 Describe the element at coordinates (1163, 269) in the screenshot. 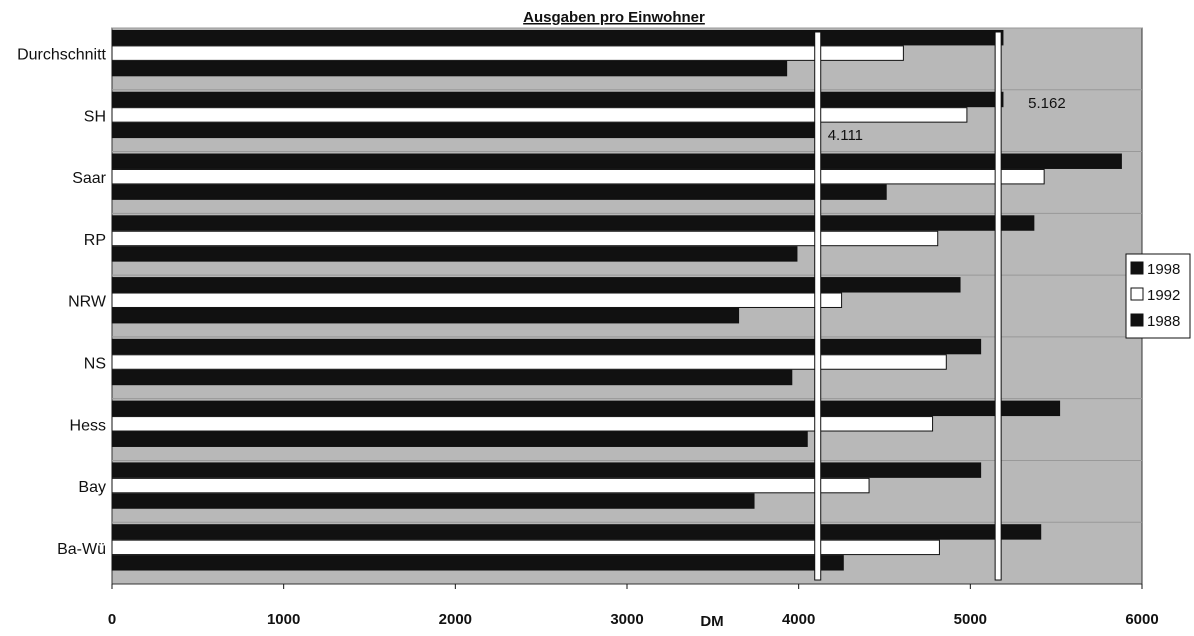

I see `legend-label: 1998` at that location.